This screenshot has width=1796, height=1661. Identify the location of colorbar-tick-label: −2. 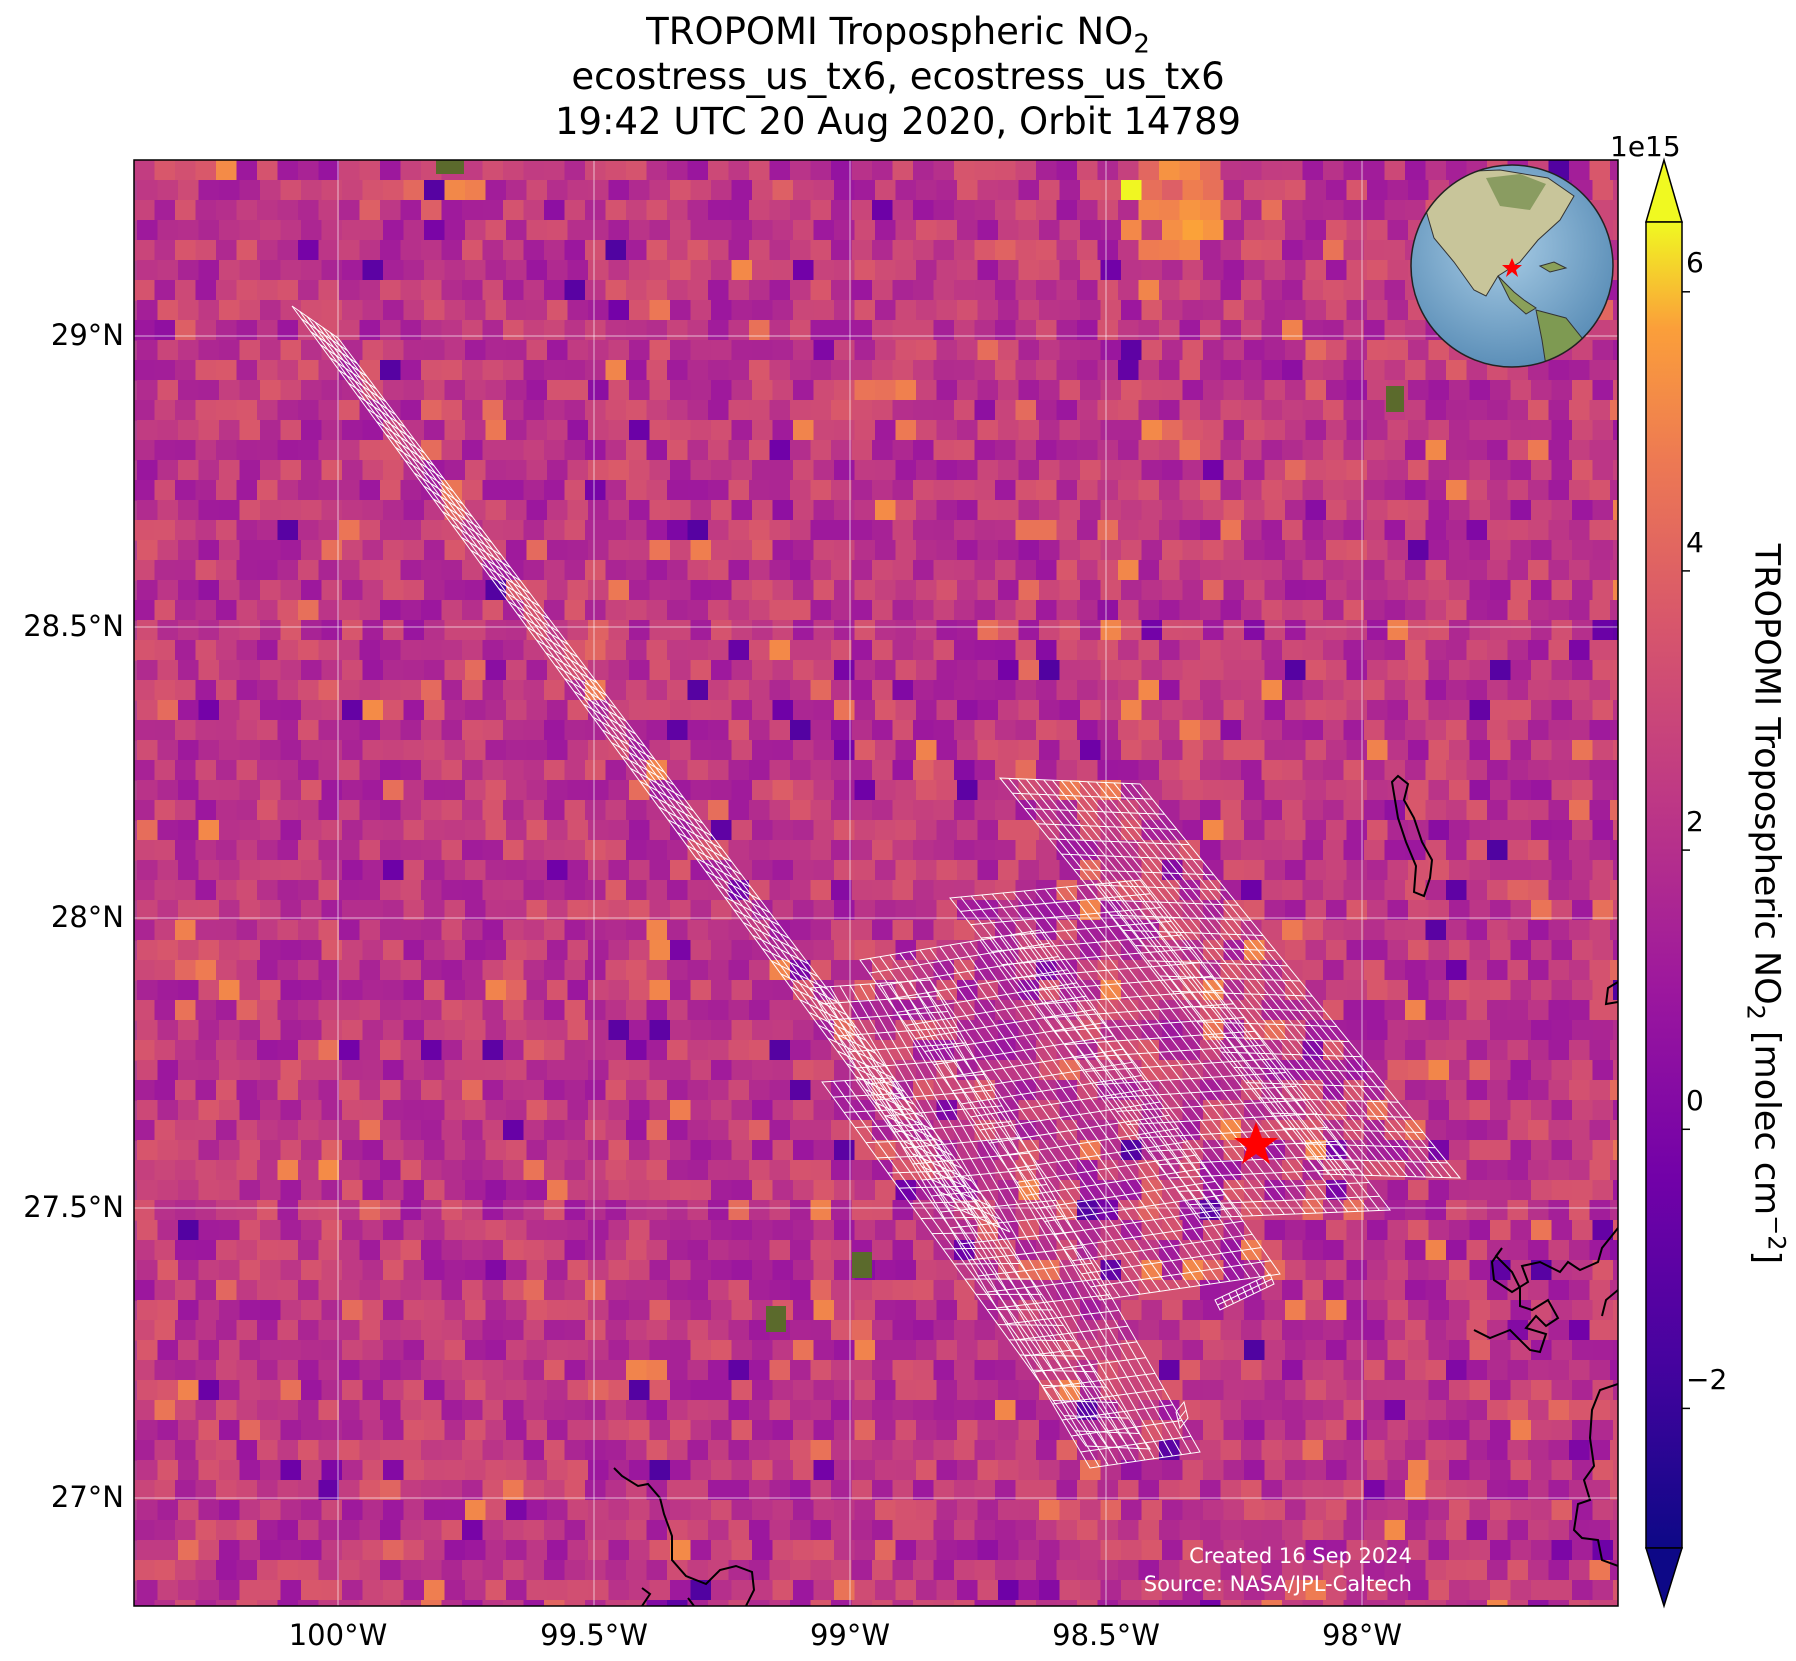
(1707, 1379).